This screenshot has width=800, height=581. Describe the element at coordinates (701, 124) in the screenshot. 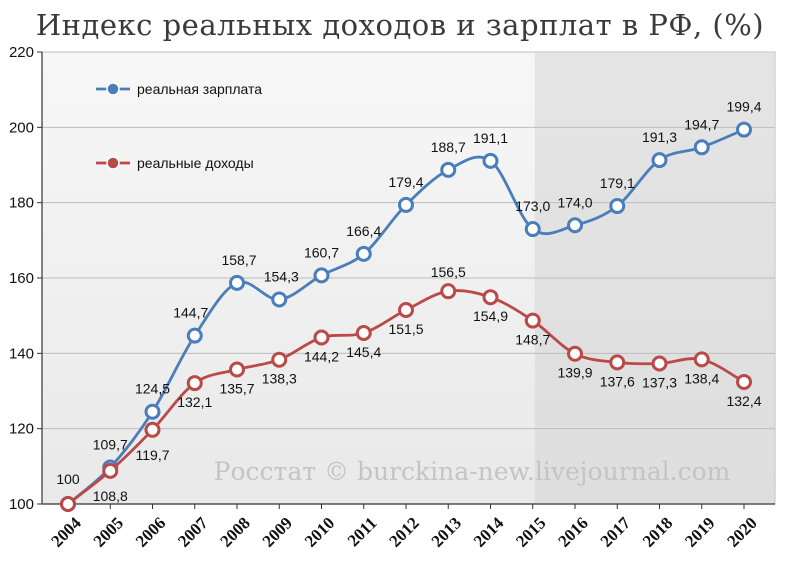

I see `data-label: 194,7` at that location.